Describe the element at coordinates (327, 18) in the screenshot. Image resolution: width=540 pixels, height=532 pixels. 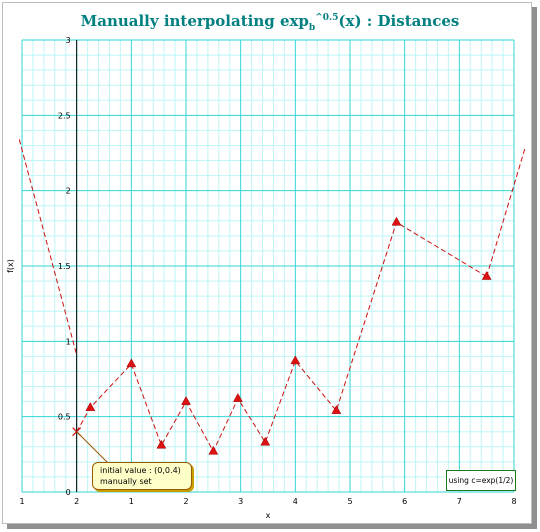
I see `title-superscript: ^0.5` at that location.